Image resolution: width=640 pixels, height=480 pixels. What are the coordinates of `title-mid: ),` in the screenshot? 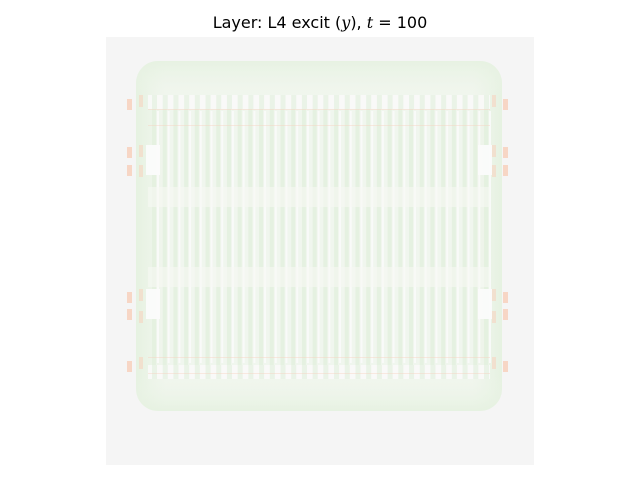 It's located at (358, 22).